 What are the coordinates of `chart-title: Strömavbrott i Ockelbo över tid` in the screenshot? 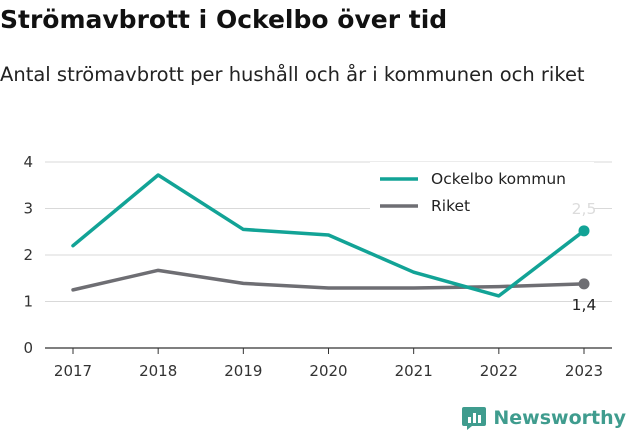 It's located at (224, 19).